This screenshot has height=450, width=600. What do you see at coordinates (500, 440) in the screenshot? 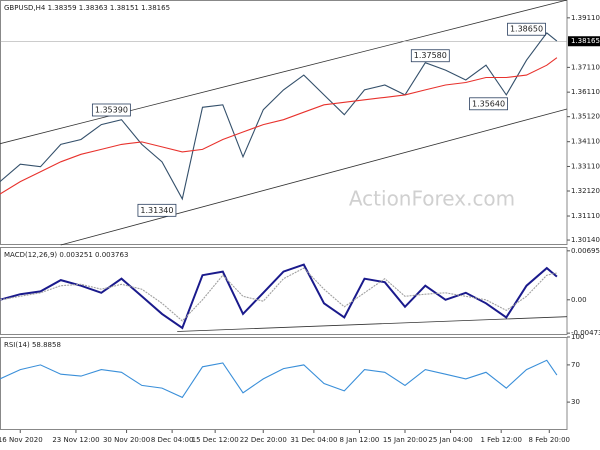
I see `x-tick-label: 1 Feb 12:00` at bounding box center [500, 440].